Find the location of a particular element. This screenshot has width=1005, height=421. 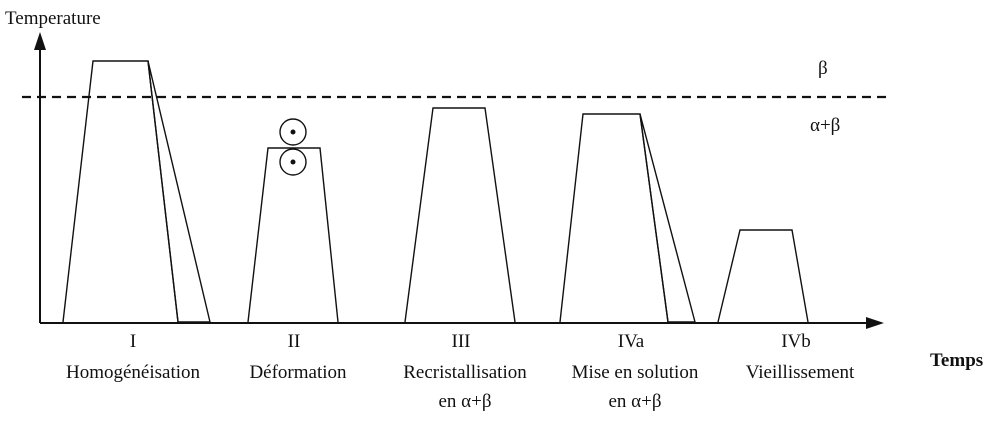

phase-number: III is located at coordinates (461, 341).